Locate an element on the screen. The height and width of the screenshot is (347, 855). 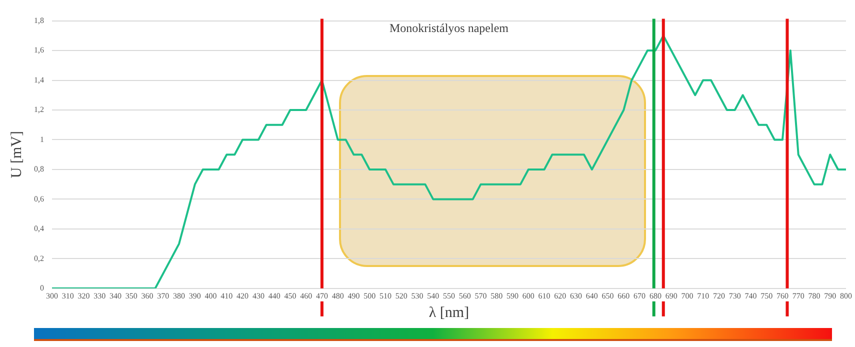
x-tick-label: 530 is located at coordinates (417, 295).